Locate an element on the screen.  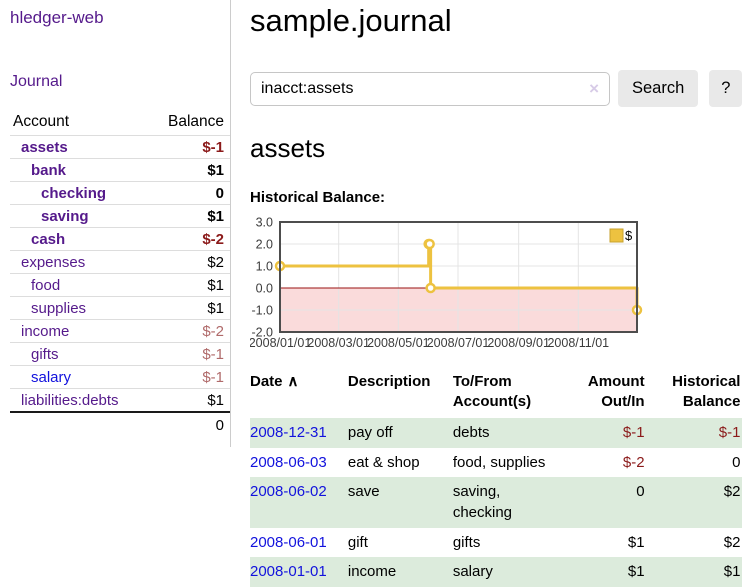
register-accounts: salary is located at coordinates (472, 572).